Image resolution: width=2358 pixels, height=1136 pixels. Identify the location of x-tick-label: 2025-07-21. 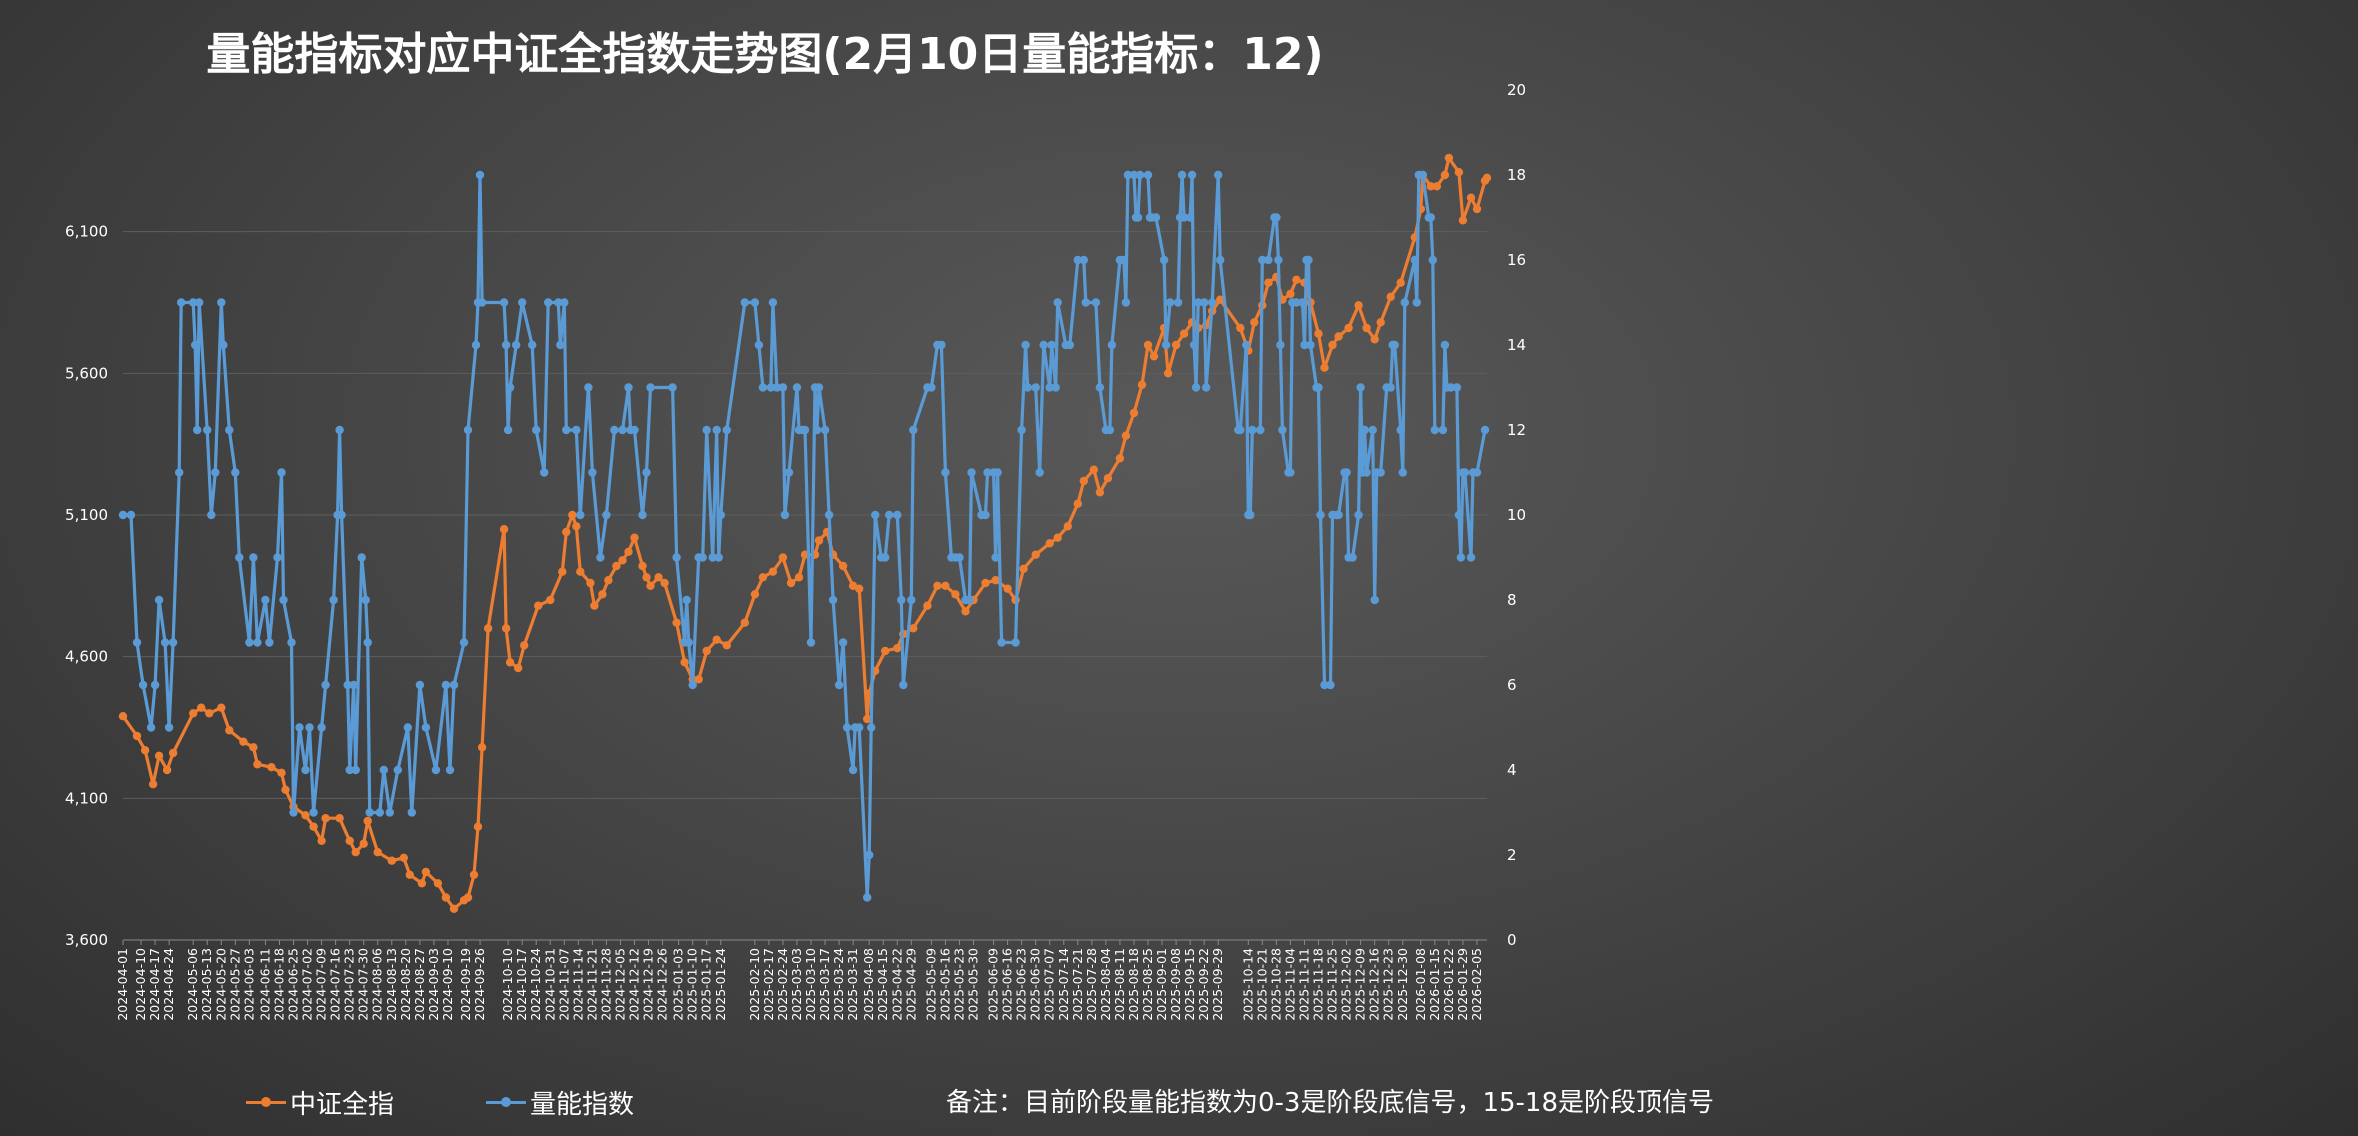
(1077, 984).